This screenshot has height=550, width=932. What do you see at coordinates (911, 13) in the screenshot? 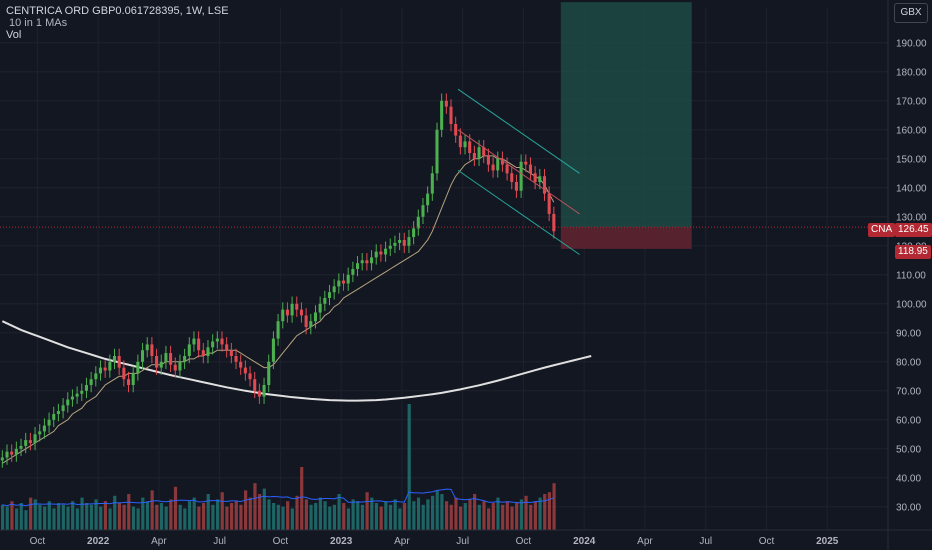
I see `currency-button: GBX` at bounding box center [911, 13].